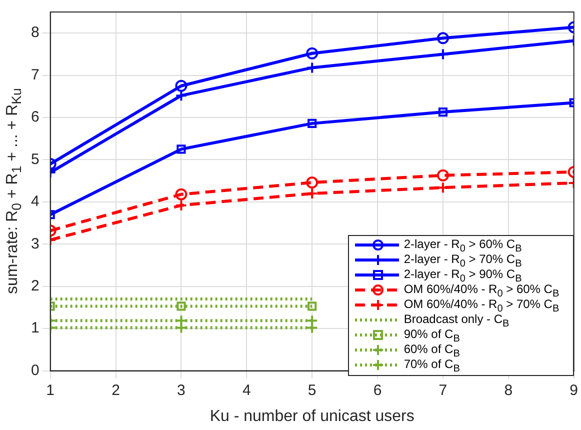  I want to click on legend-label: 2-layer - R$_{0}$ > 70% C$_{B}$, so click(463, 260).